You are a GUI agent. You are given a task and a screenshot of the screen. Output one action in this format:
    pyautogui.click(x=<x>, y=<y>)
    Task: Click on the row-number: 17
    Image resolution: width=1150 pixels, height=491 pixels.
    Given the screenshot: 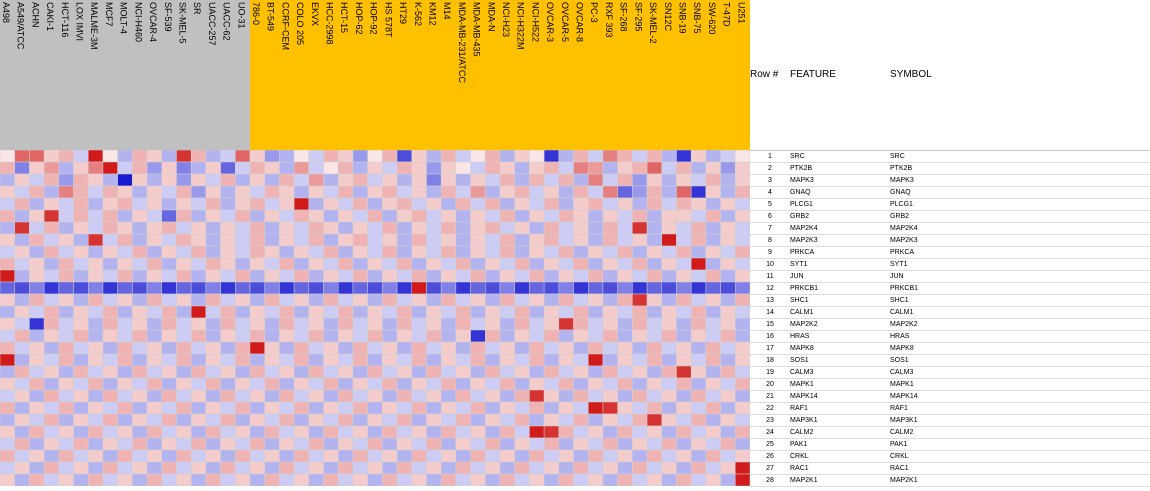 What is the action you would take?
    pyautogui.click(x=770, y=348)
    